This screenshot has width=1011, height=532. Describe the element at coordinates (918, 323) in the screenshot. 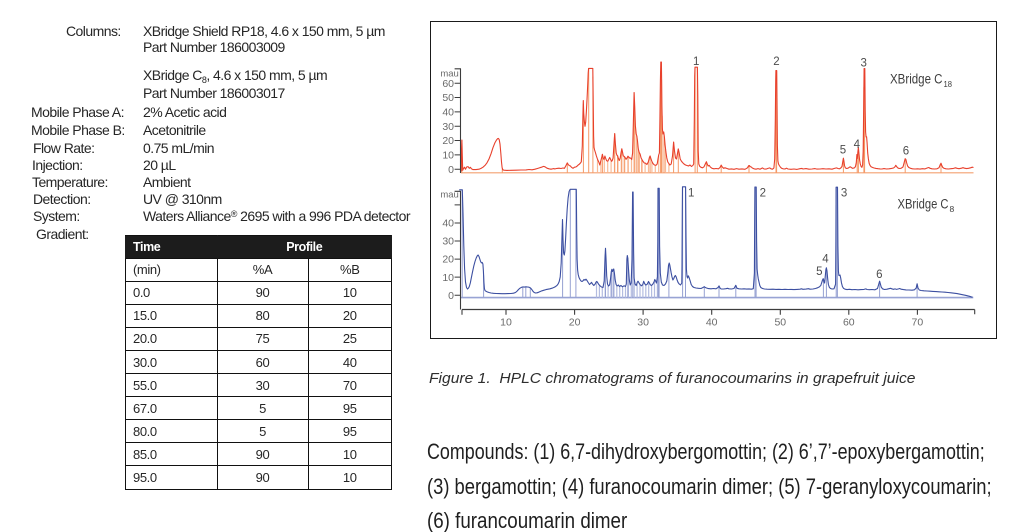

I see `svg-text: 70` at that location.